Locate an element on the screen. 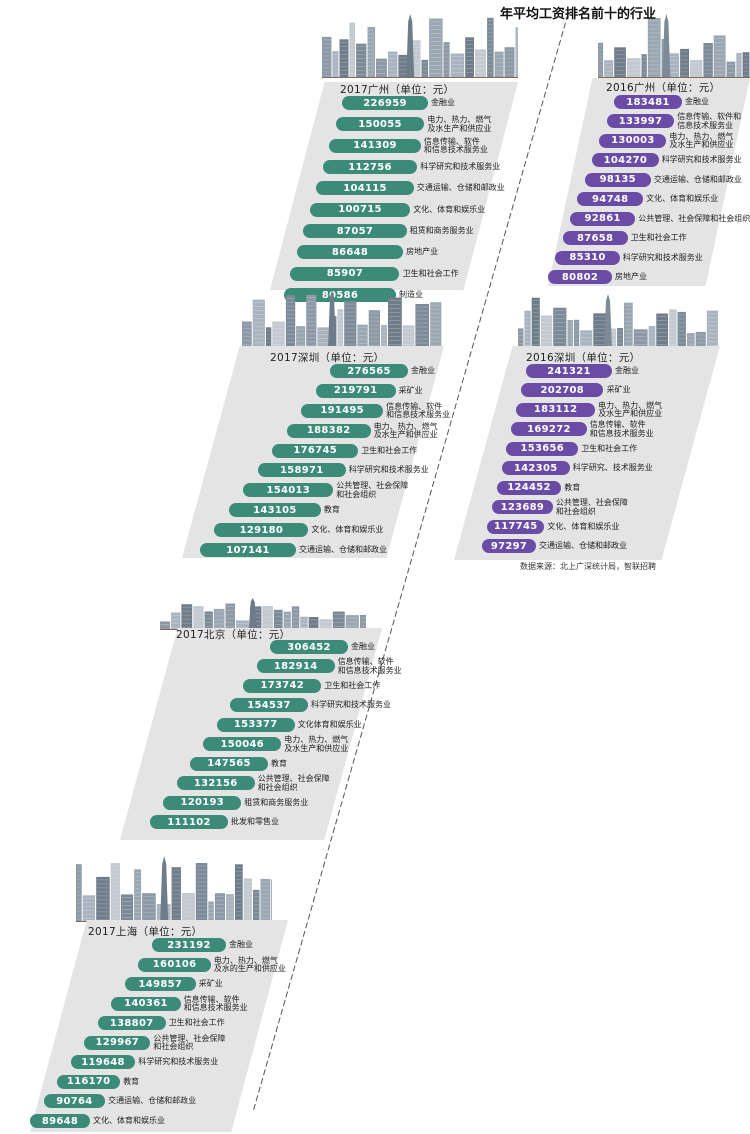 Image resolution: width=750 pixels, height=1134 pixels. main-title: 年平均工资排名前十的行业 is located at coordinates (578, 14).